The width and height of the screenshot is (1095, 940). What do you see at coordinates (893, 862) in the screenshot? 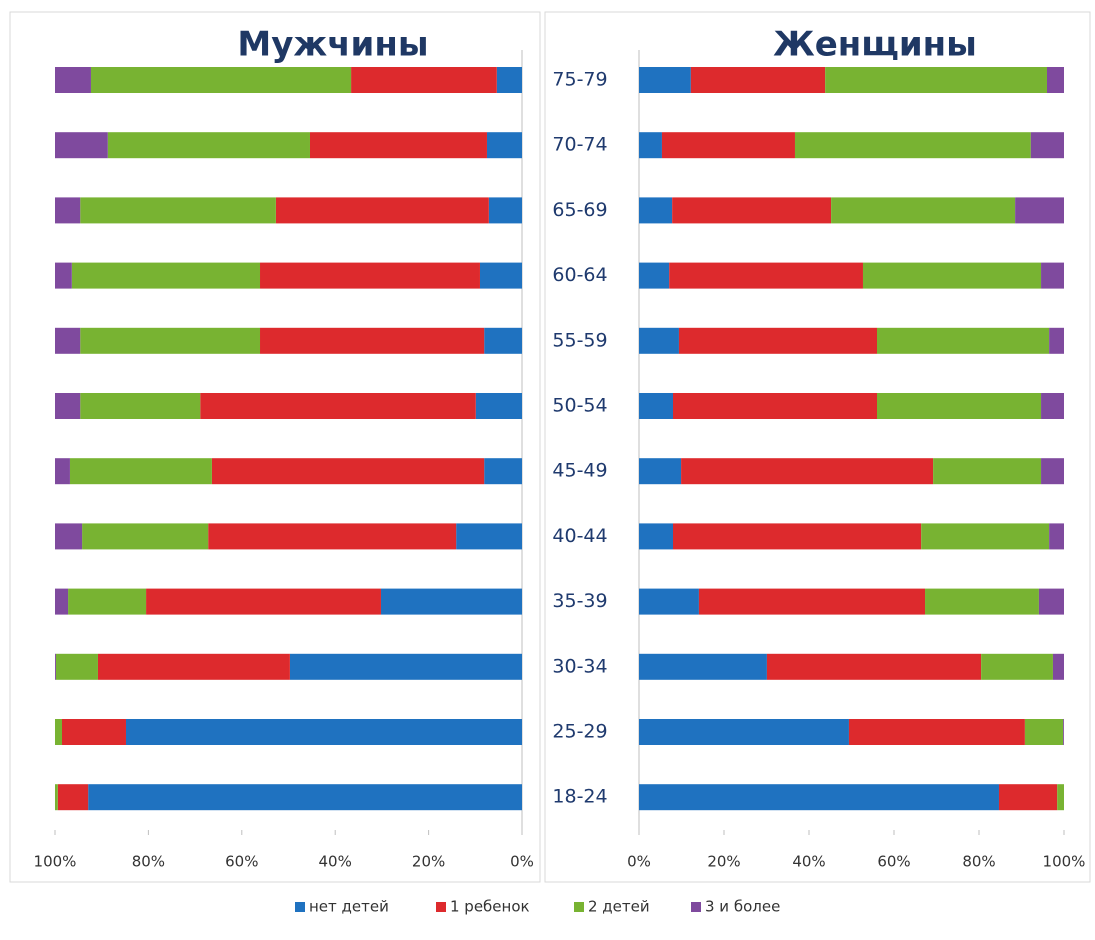
I see `x-tick-label: 60%` at bounding box center [893, 862].